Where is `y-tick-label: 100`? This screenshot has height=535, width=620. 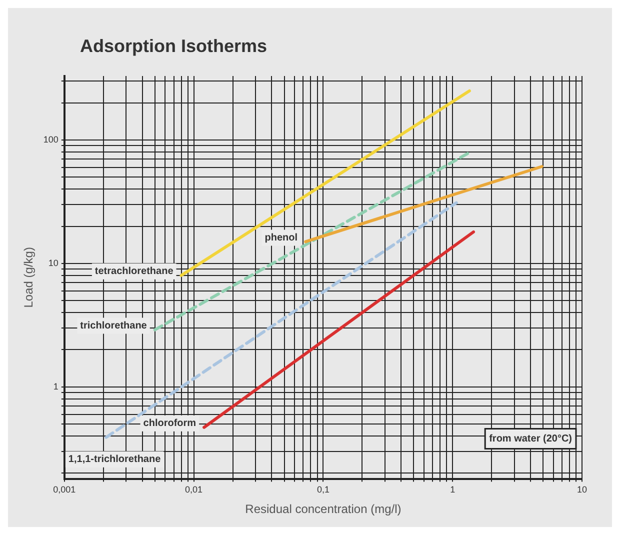
y-tick-label: 100 is located at coordinates (50, 139).